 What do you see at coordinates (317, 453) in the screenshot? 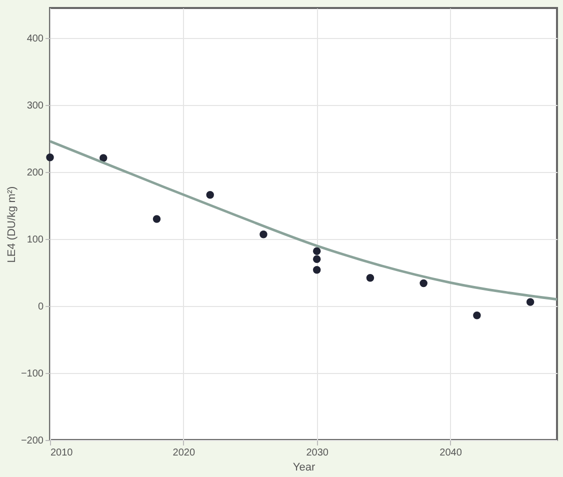
I see `x-tick-label: 2030` at bounding box center [317, 453].